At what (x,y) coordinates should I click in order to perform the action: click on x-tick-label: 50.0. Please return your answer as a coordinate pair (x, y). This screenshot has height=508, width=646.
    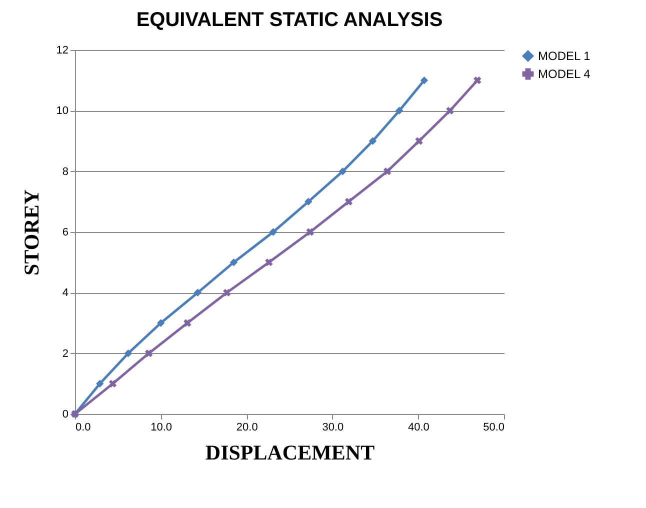
    Looking at the image, I should click on (493, 428).